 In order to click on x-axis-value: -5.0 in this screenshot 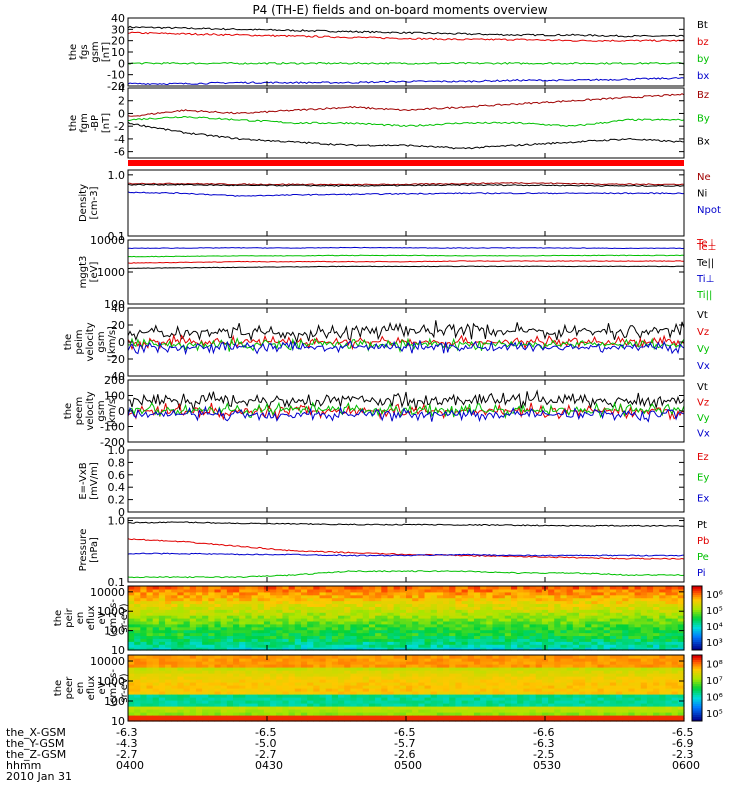, I will do `click(266, 743)`.